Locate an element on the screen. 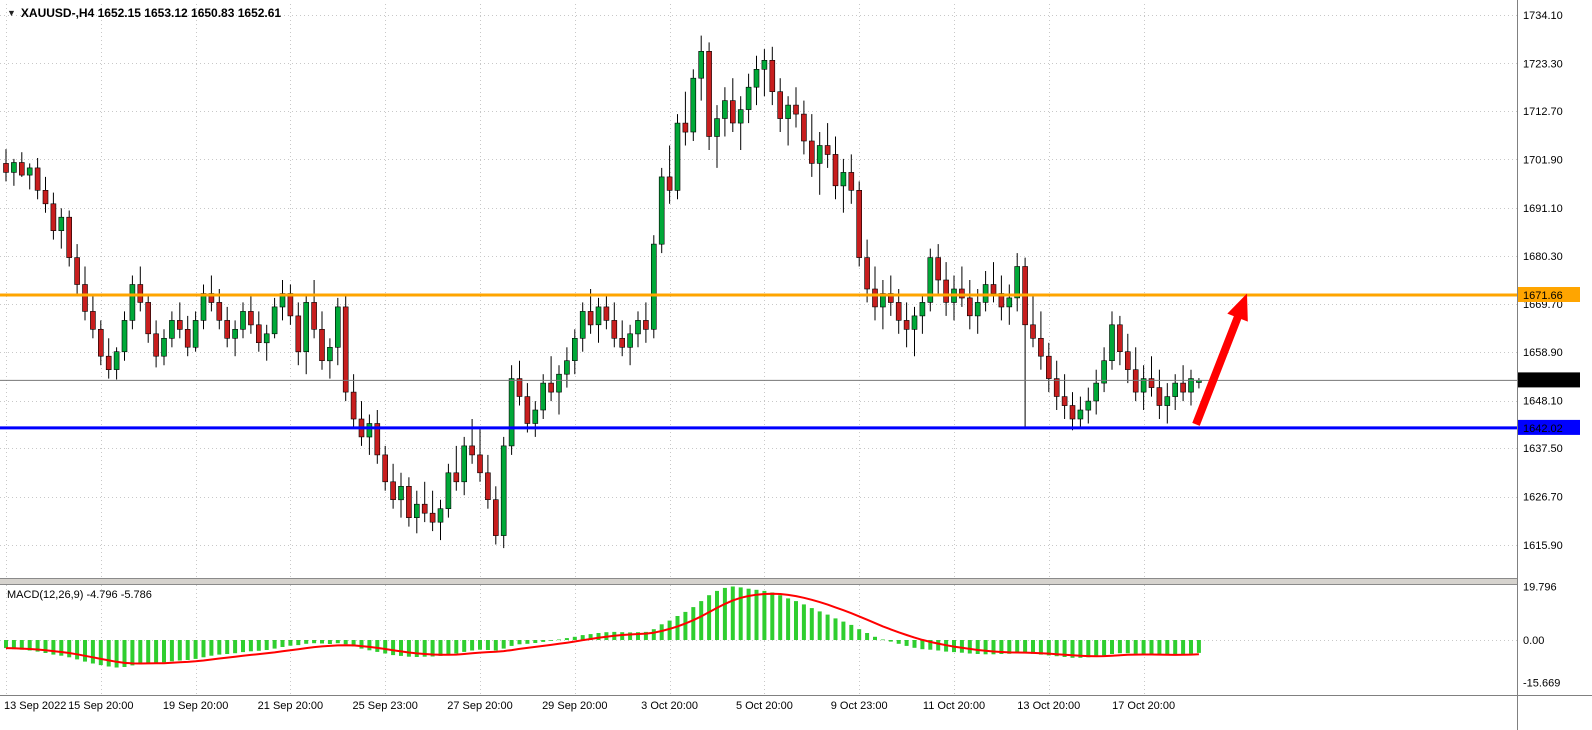 The image size is (1592, 730). time-axis-label: 15 Sep 20:00 is located at coordinates (100, 706).